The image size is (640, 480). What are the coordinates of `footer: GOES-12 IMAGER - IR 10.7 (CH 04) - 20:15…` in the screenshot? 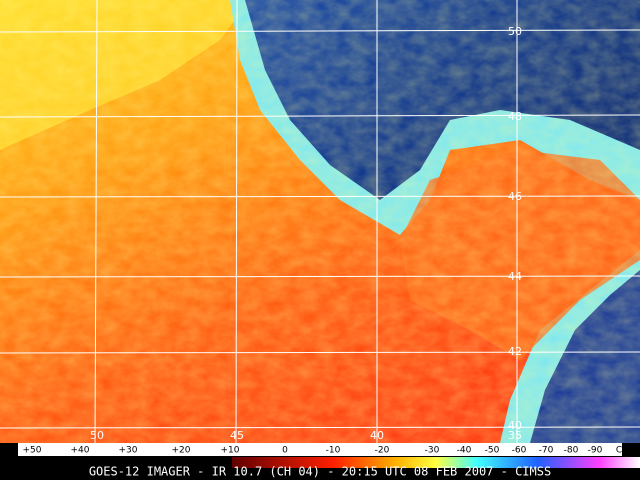 It's located at (320, 472).